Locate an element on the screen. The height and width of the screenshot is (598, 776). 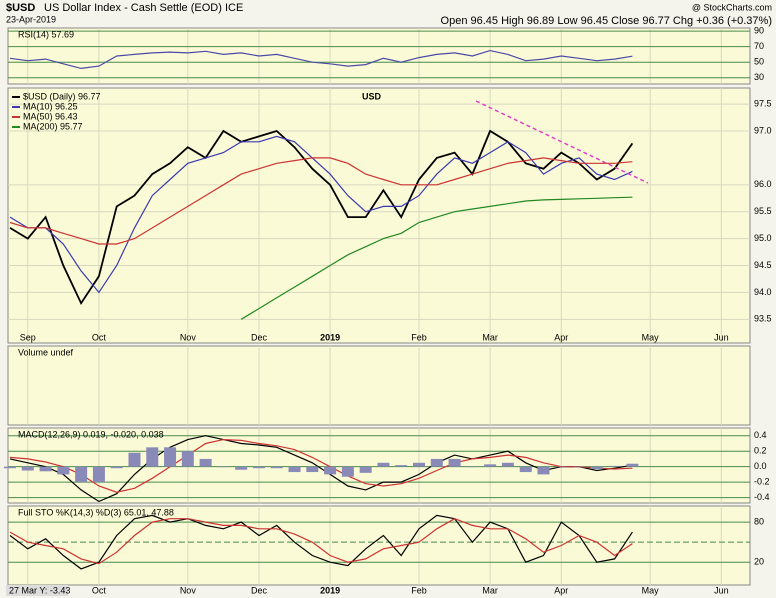
y-tick-label: 50 is located at coordinates (759, 62).